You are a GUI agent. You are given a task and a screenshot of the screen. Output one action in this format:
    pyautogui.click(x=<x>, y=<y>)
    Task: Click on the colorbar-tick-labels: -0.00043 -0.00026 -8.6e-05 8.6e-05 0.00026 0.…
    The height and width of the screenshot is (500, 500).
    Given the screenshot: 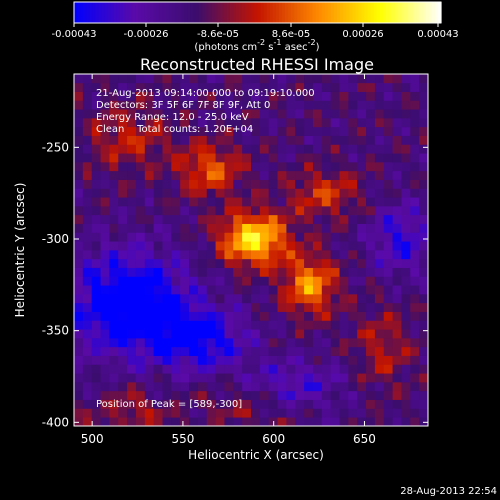 What is the action you would take?
    pyautogui.click(x=255, y=34)
    